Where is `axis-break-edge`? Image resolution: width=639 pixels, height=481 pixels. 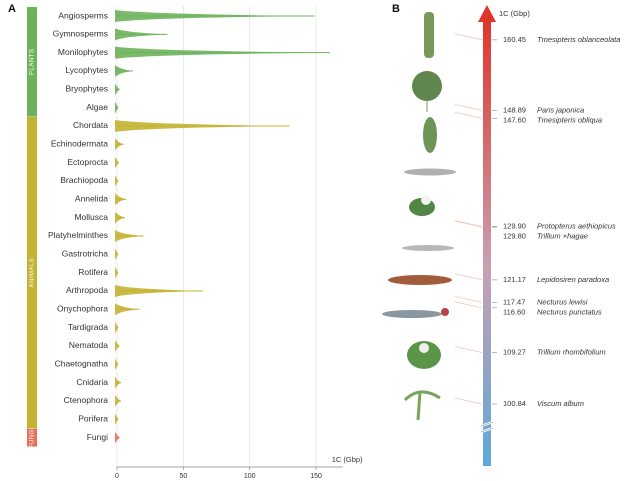
axis-break-edge is located at coordinates (487, 427).